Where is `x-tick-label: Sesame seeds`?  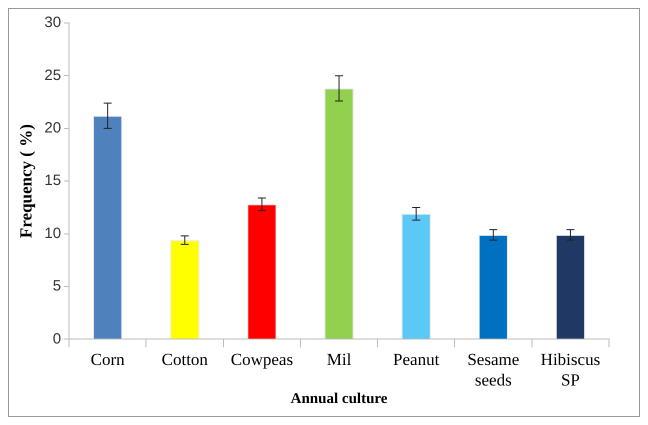
x-tick-label: Sesame seeds is located at coordinates (493, 370).